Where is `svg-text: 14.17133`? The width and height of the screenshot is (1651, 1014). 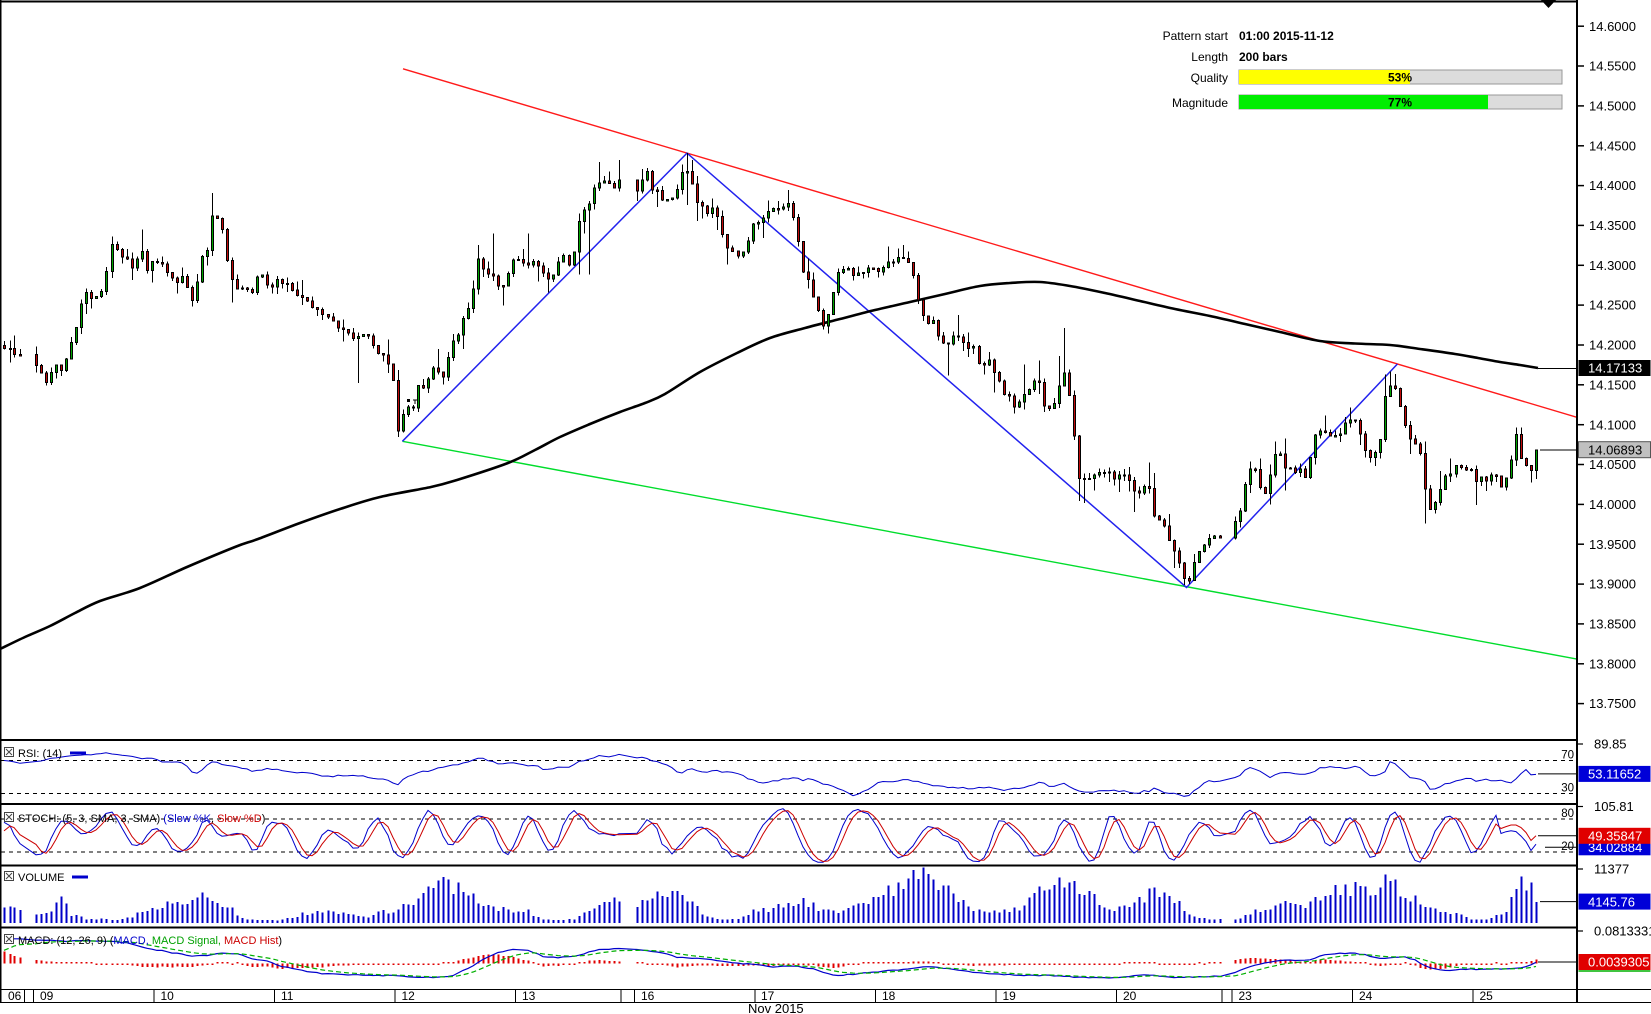 svg-text: 14.17133 is located at coordinates (1615, 368).